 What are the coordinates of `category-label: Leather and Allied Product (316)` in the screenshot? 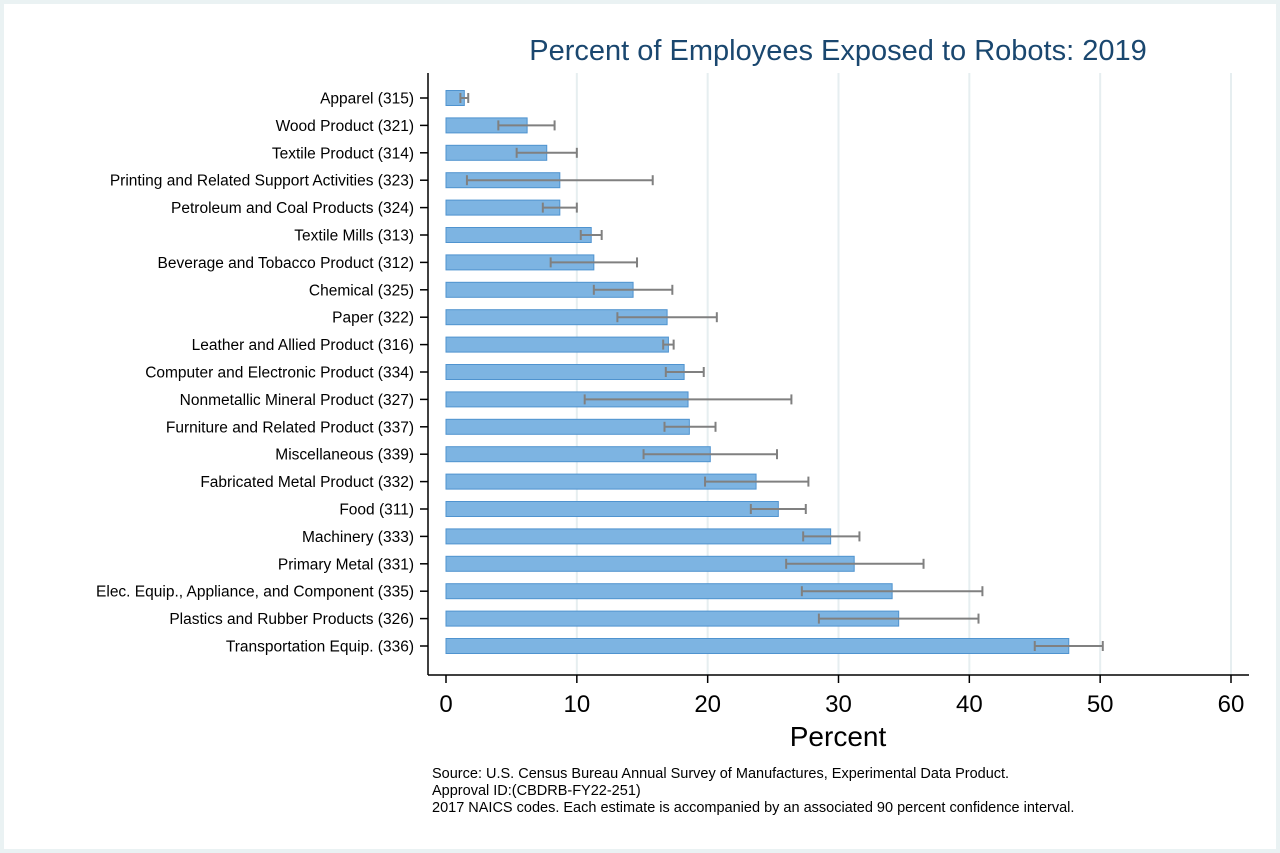 It's located at (303, 345).